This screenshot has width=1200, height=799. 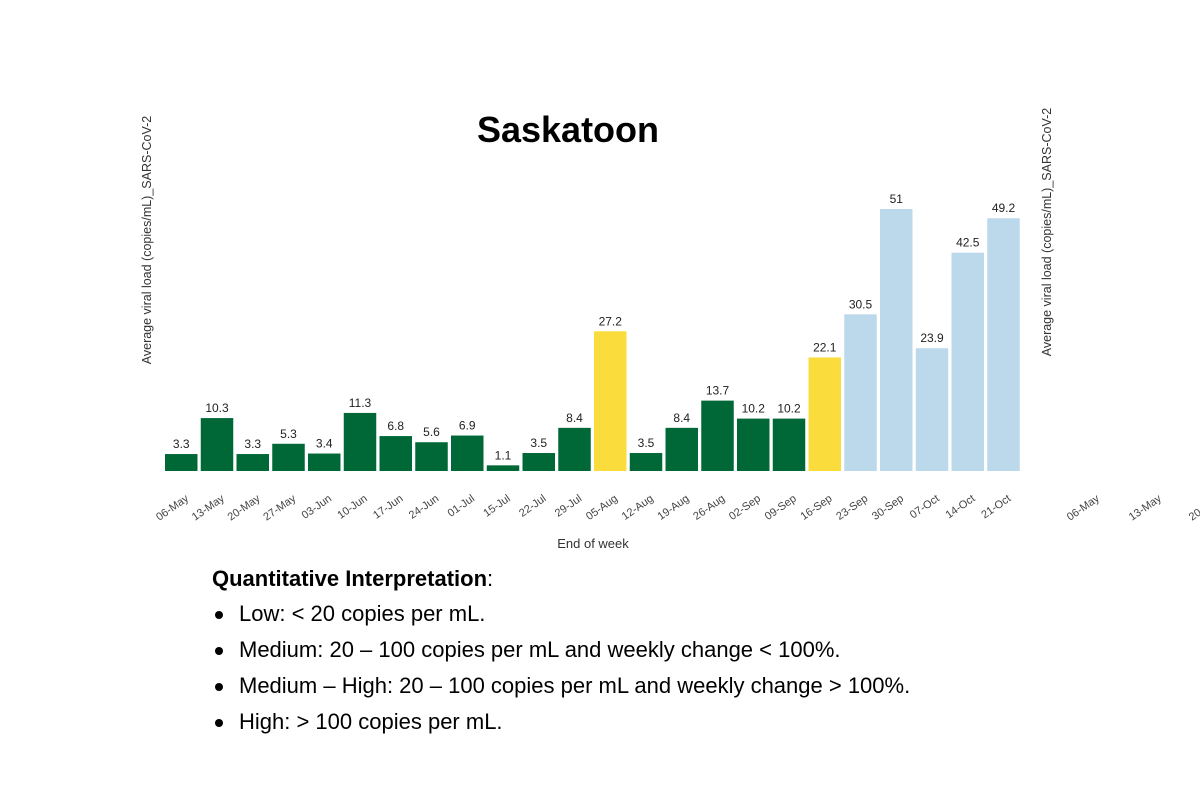 I want to click on x-tick-label: 20-May, so click(x=244, y=507).